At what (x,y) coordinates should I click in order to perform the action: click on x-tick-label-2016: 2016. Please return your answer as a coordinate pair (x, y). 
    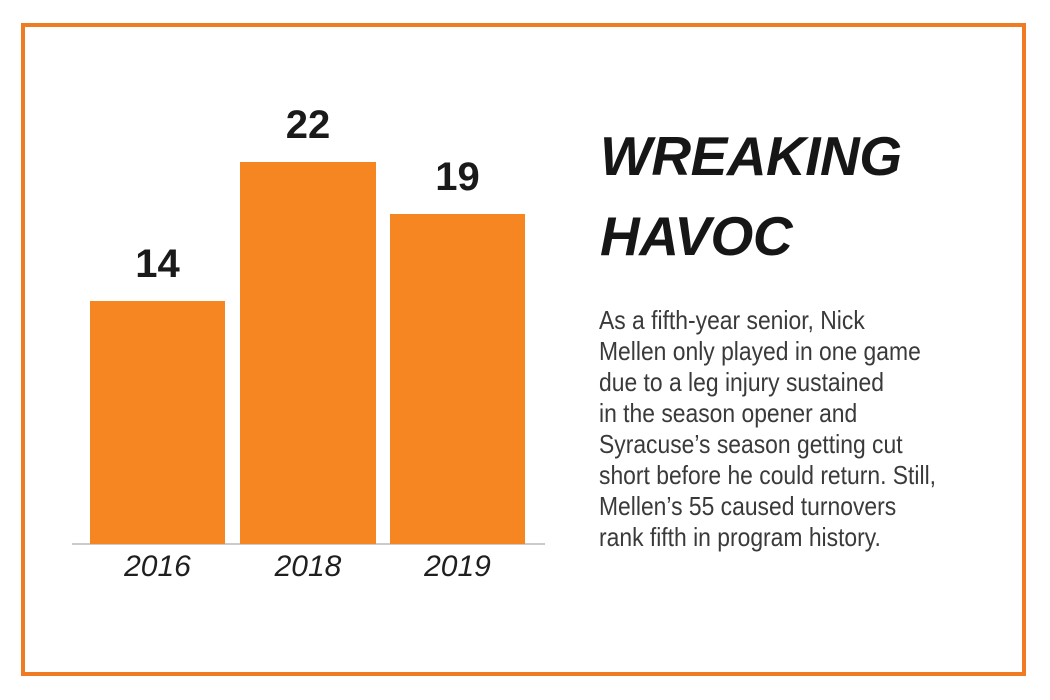
    Looking at the image, I should click on (157, 566).